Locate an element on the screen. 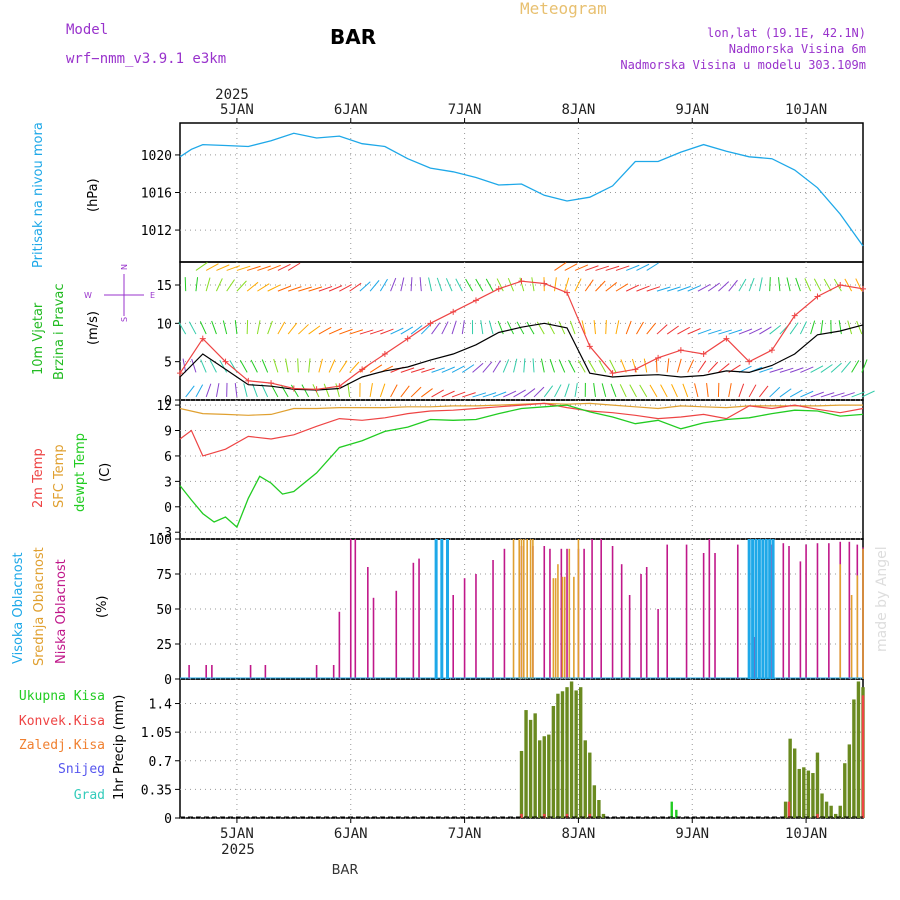 The width and height of the screenshot is (900, 900). y-tick-label: 9 is located at coordinates (168, 432).